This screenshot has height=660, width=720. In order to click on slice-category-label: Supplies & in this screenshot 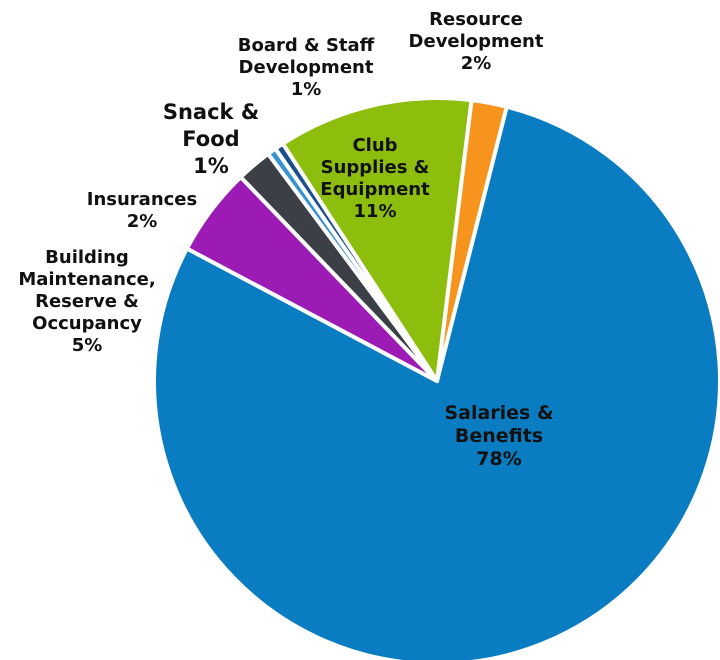, I will do `click(375, 167)`.